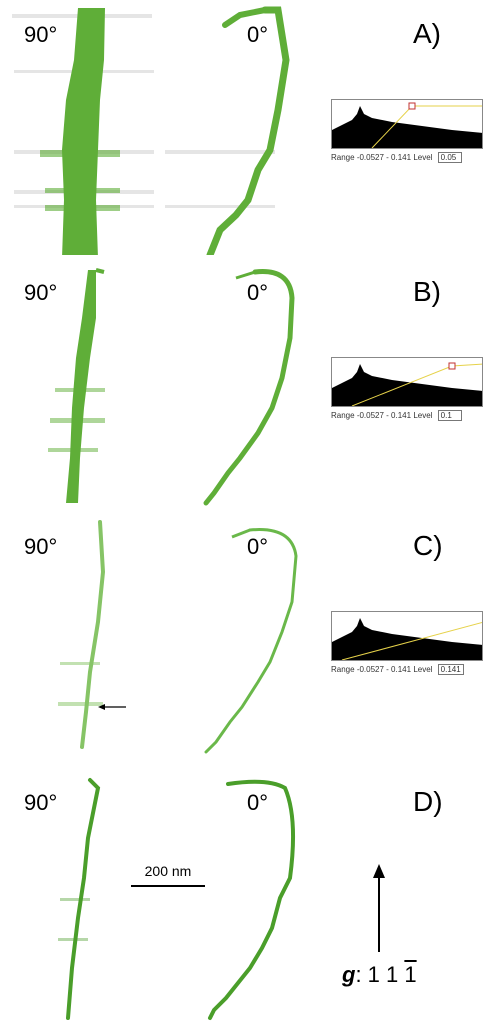  I want to click on g-indices: : 1 1, so click(380, 974).